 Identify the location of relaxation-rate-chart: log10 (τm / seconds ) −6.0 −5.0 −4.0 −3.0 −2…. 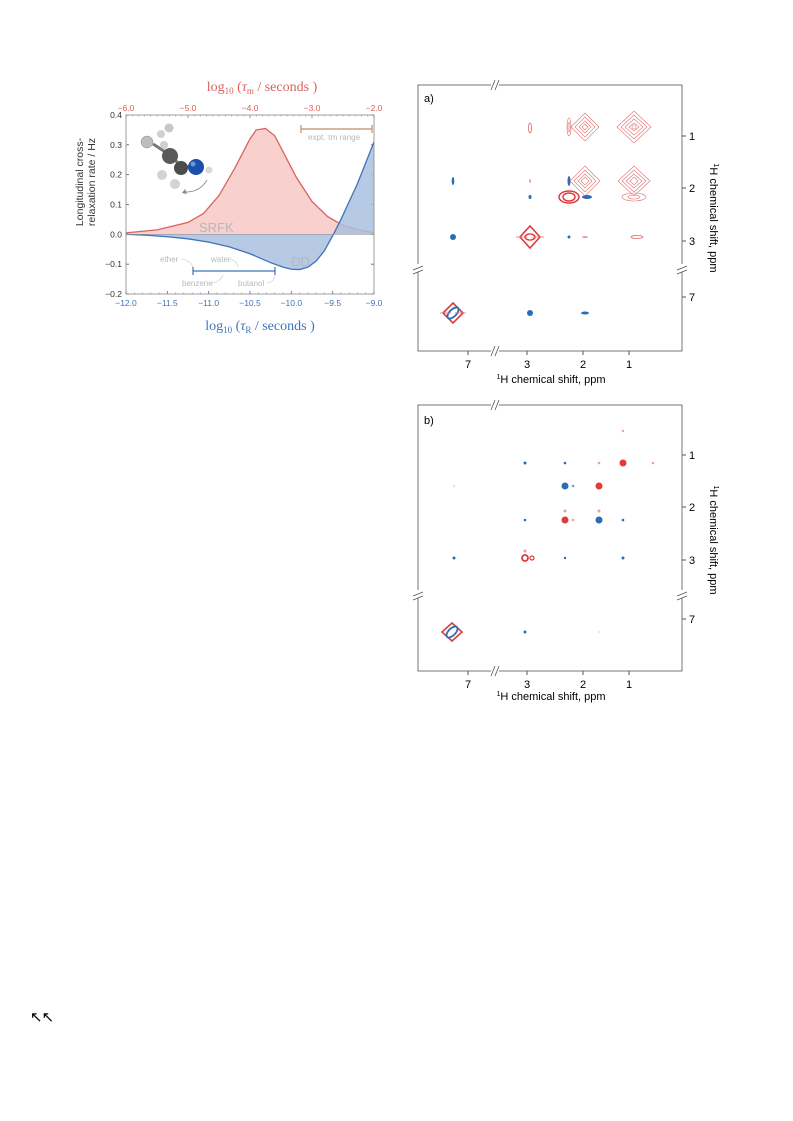
(228, 207).